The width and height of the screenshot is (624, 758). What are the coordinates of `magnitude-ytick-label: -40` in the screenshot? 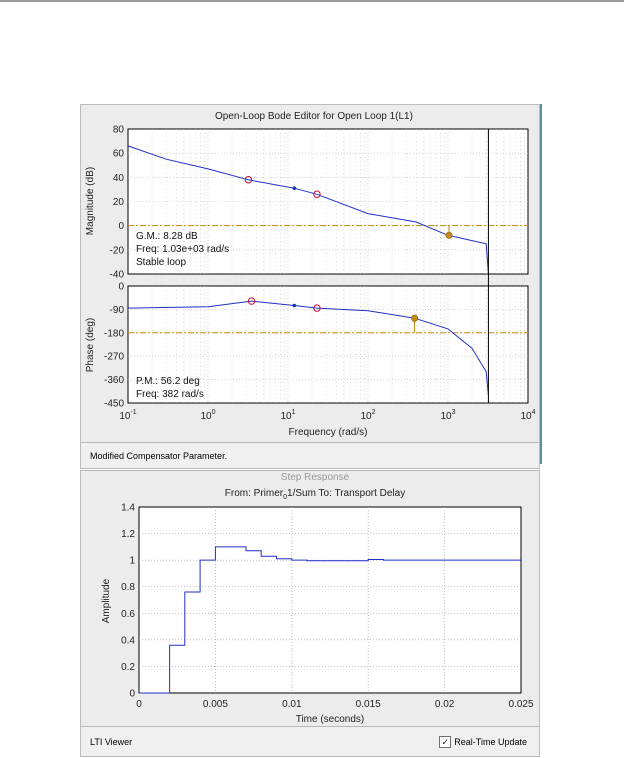 It's located at (117, 275).